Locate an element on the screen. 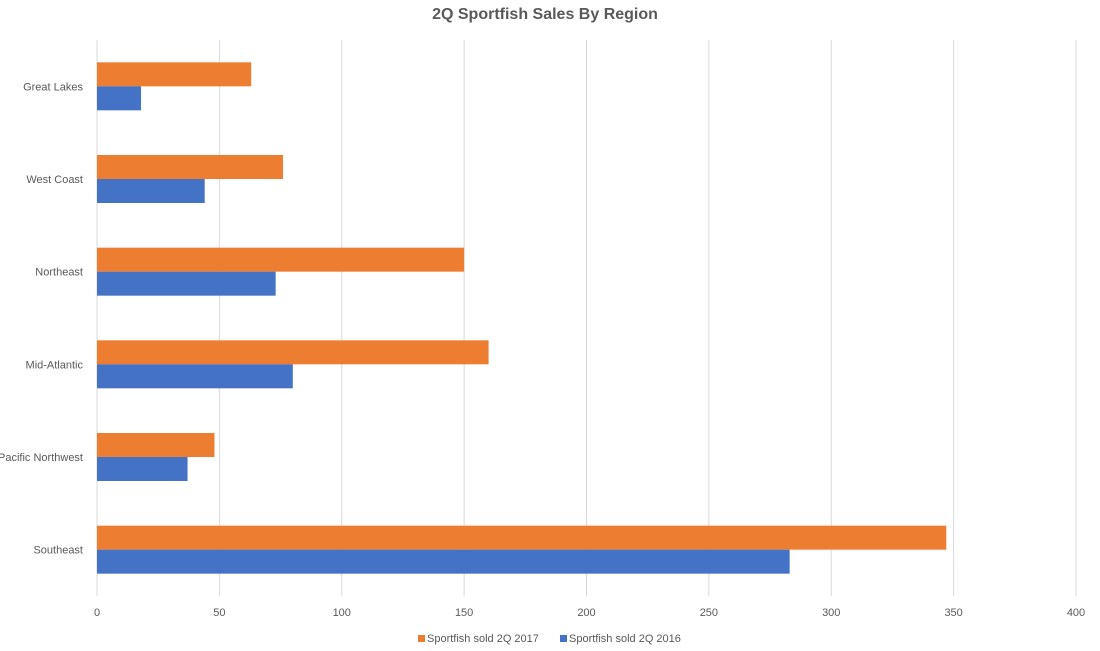 This screenshot has height=651, width=1100. x-tick-label: 350 is located at coordinates (953, 613).